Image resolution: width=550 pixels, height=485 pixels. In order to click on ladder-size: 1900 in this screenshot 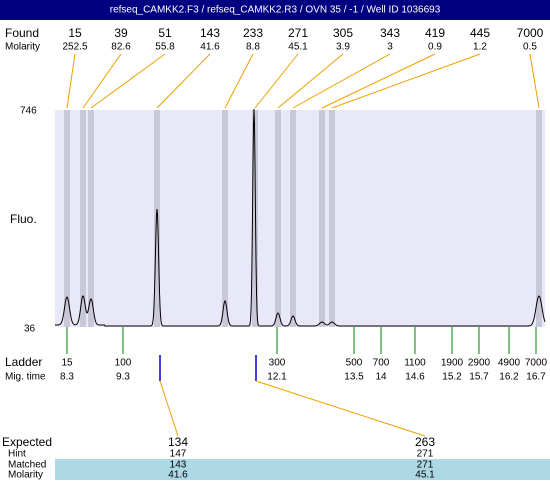, I will do `click(452, 363)`.